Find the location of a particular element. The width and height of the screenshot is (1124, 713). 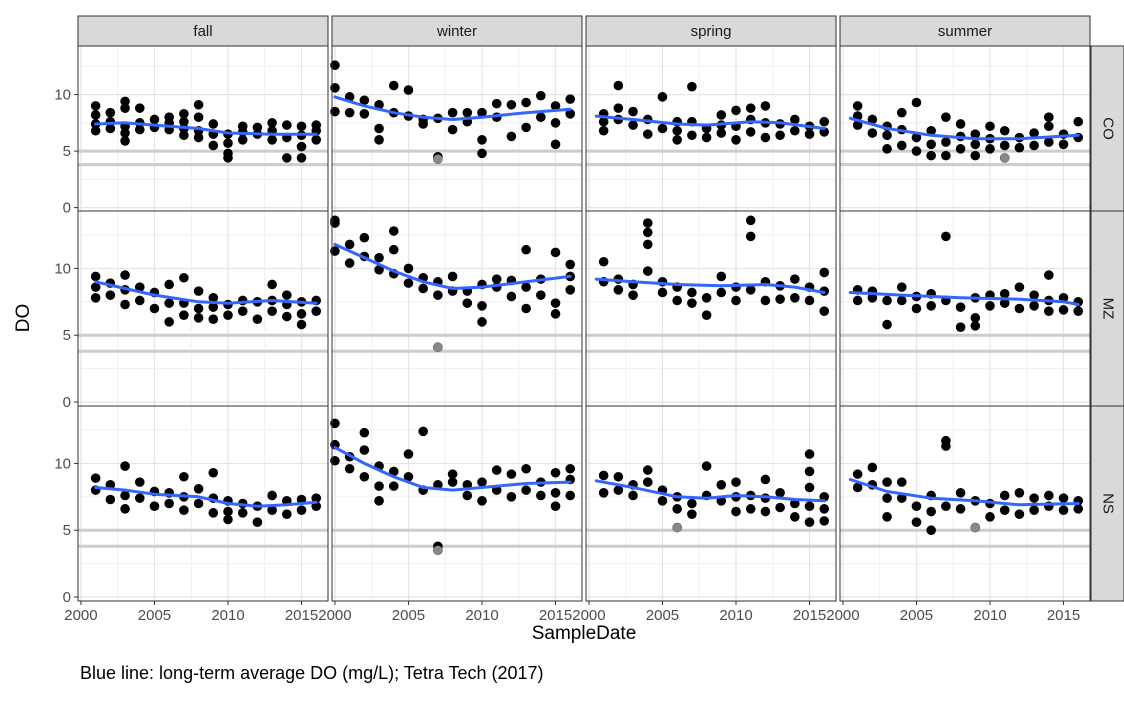

x-tick-label: 2005 is located at coordinates (916, 615).